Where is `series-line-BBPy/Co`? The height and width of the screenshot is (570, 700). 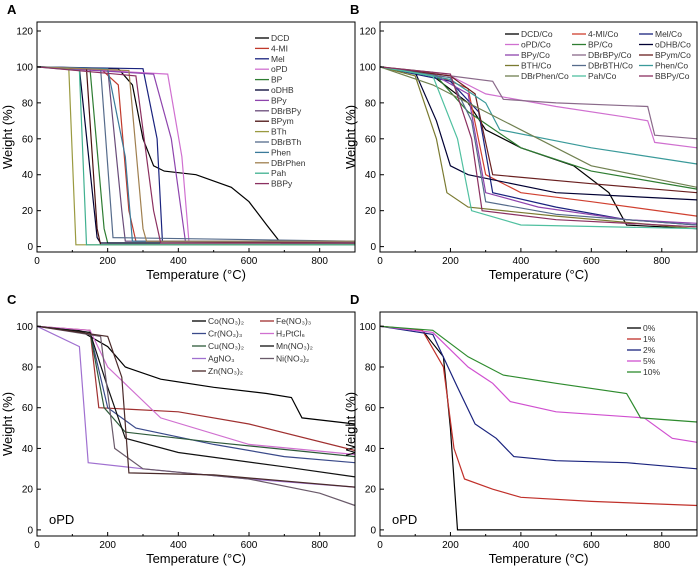
series-line-BBPy/Co is located at coordinates (538, 147).